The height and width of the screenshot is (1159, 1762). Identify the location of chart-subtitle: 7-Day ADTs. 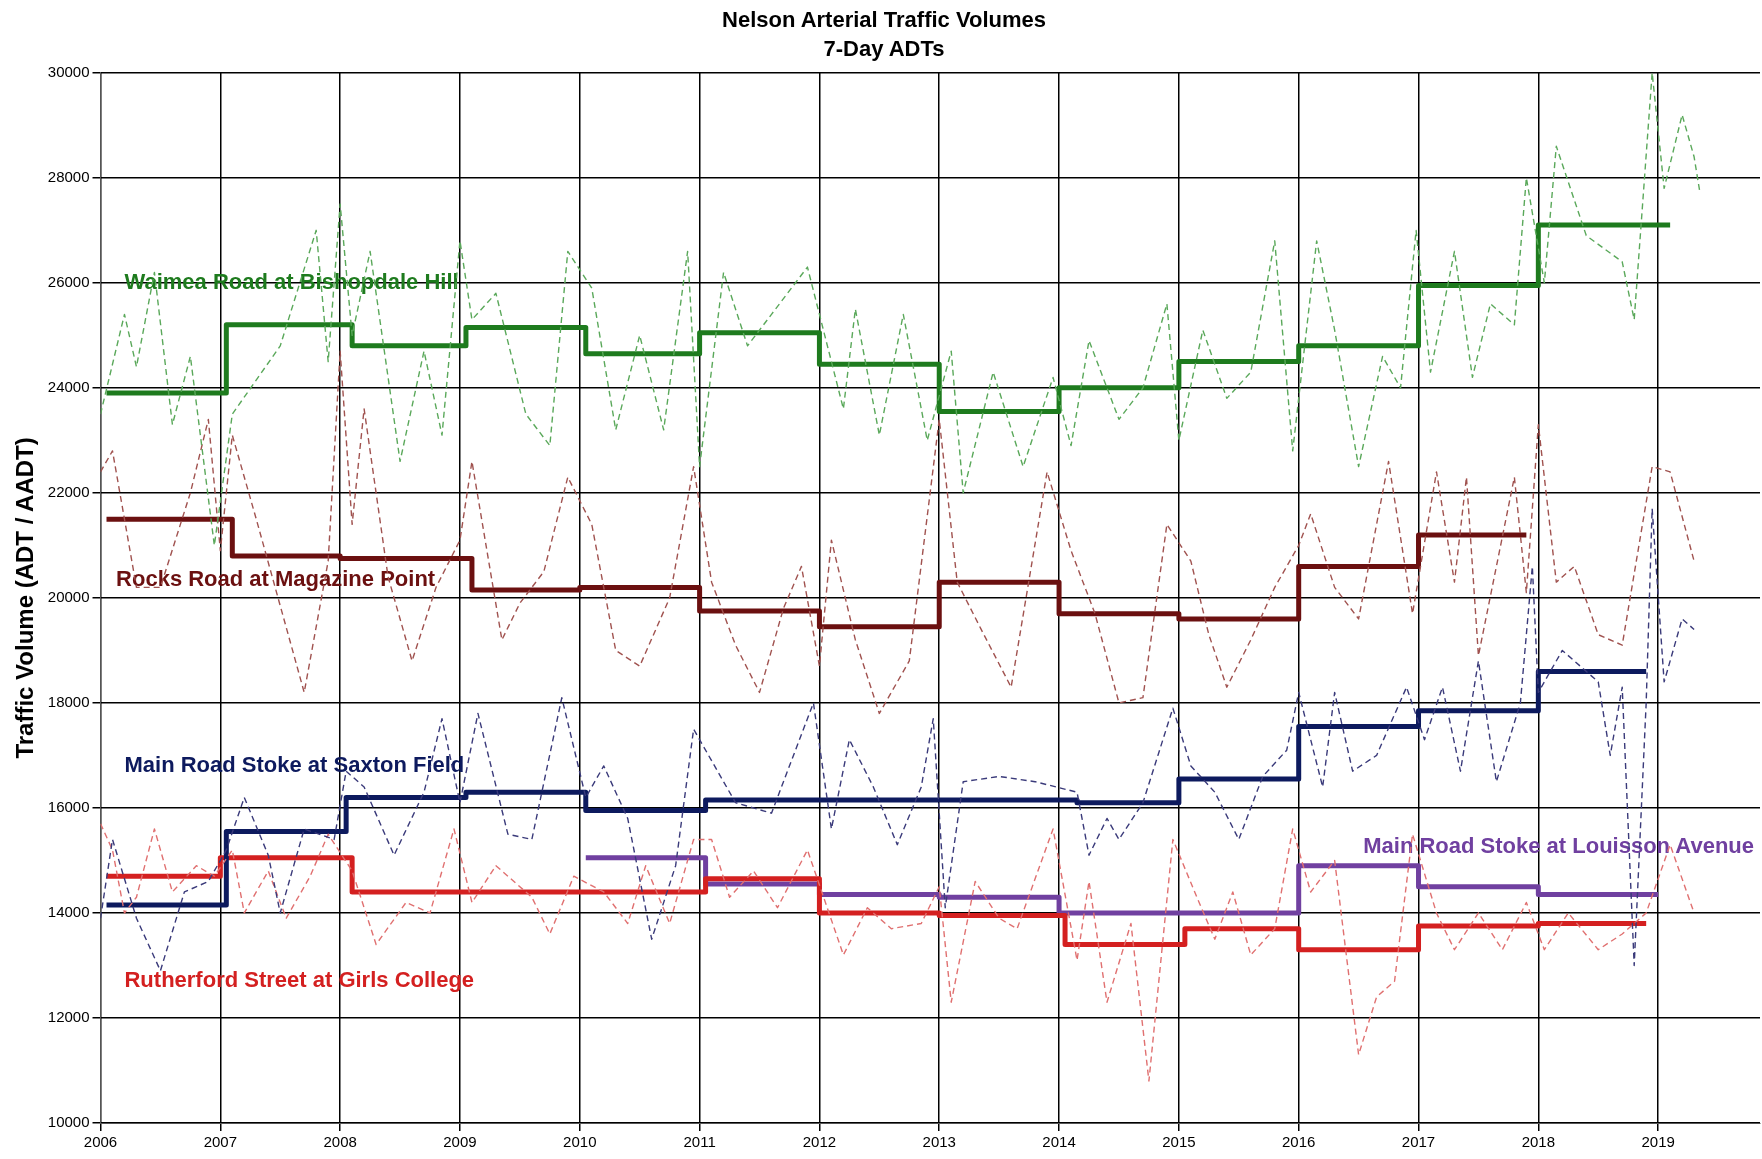
(884, 48).